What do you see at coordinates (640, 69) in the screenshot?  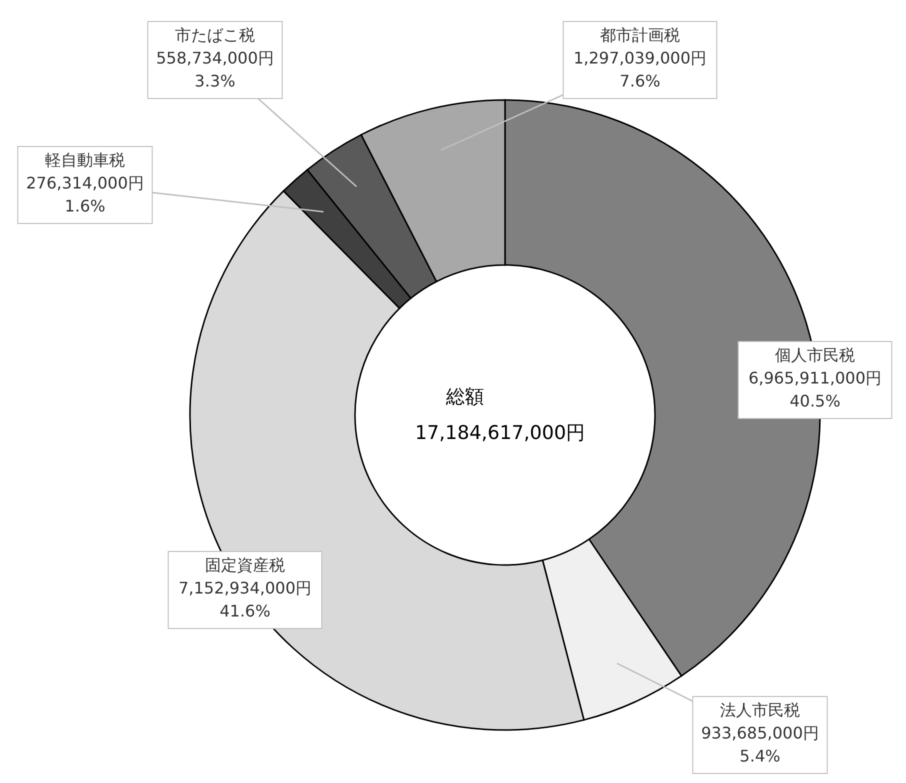 I see `data-label: 1,297,039,000円 7.6%` at bounding box center [640, 69].